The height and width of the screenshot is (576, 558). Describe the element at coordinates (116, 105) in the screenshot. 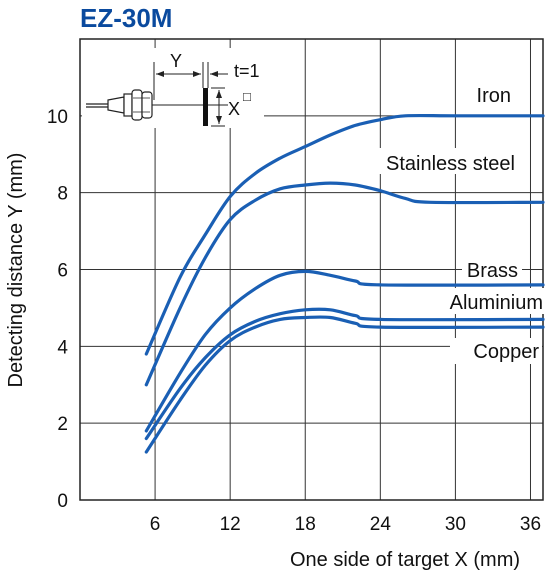

I see `sensor-taper` at that location.